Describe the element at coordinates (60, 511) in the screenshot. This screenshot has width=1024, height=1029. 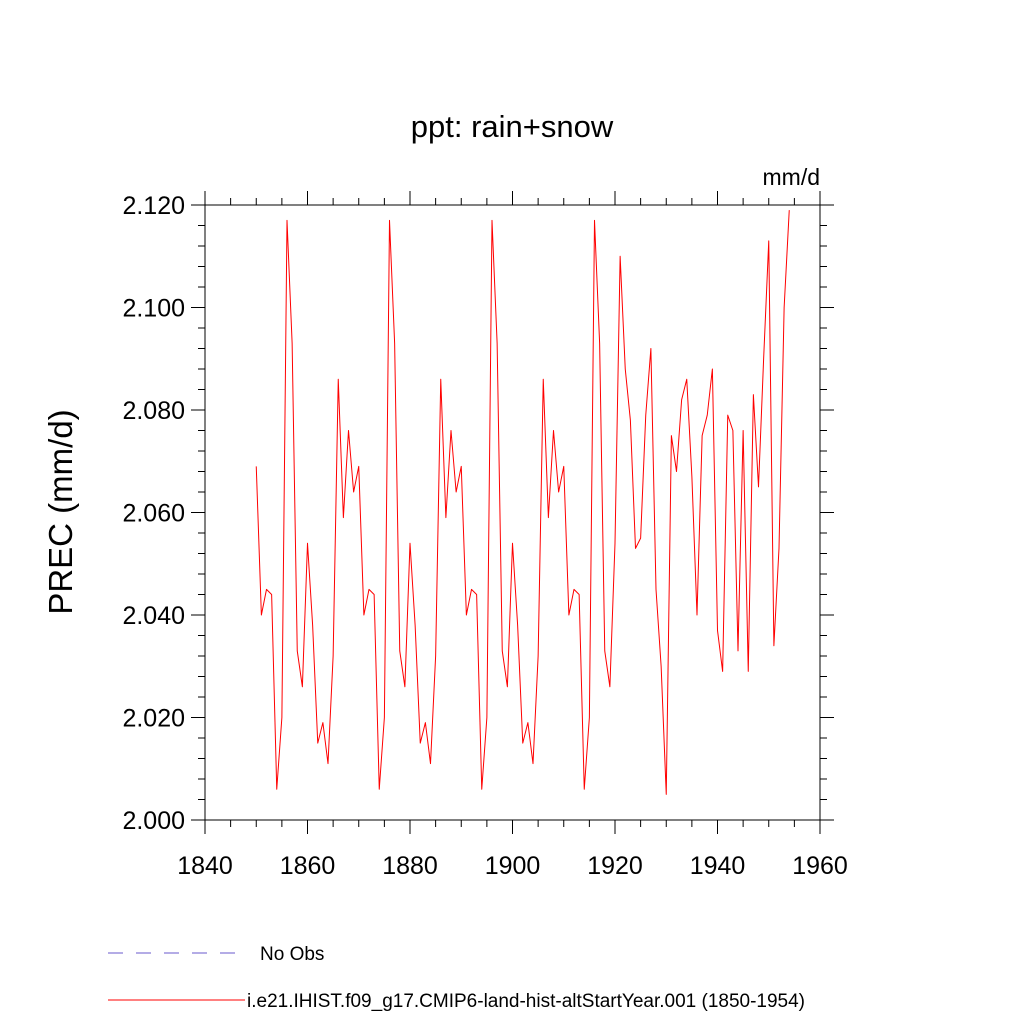
I see `y-axis-label: PREC (mm/d)` at that location.